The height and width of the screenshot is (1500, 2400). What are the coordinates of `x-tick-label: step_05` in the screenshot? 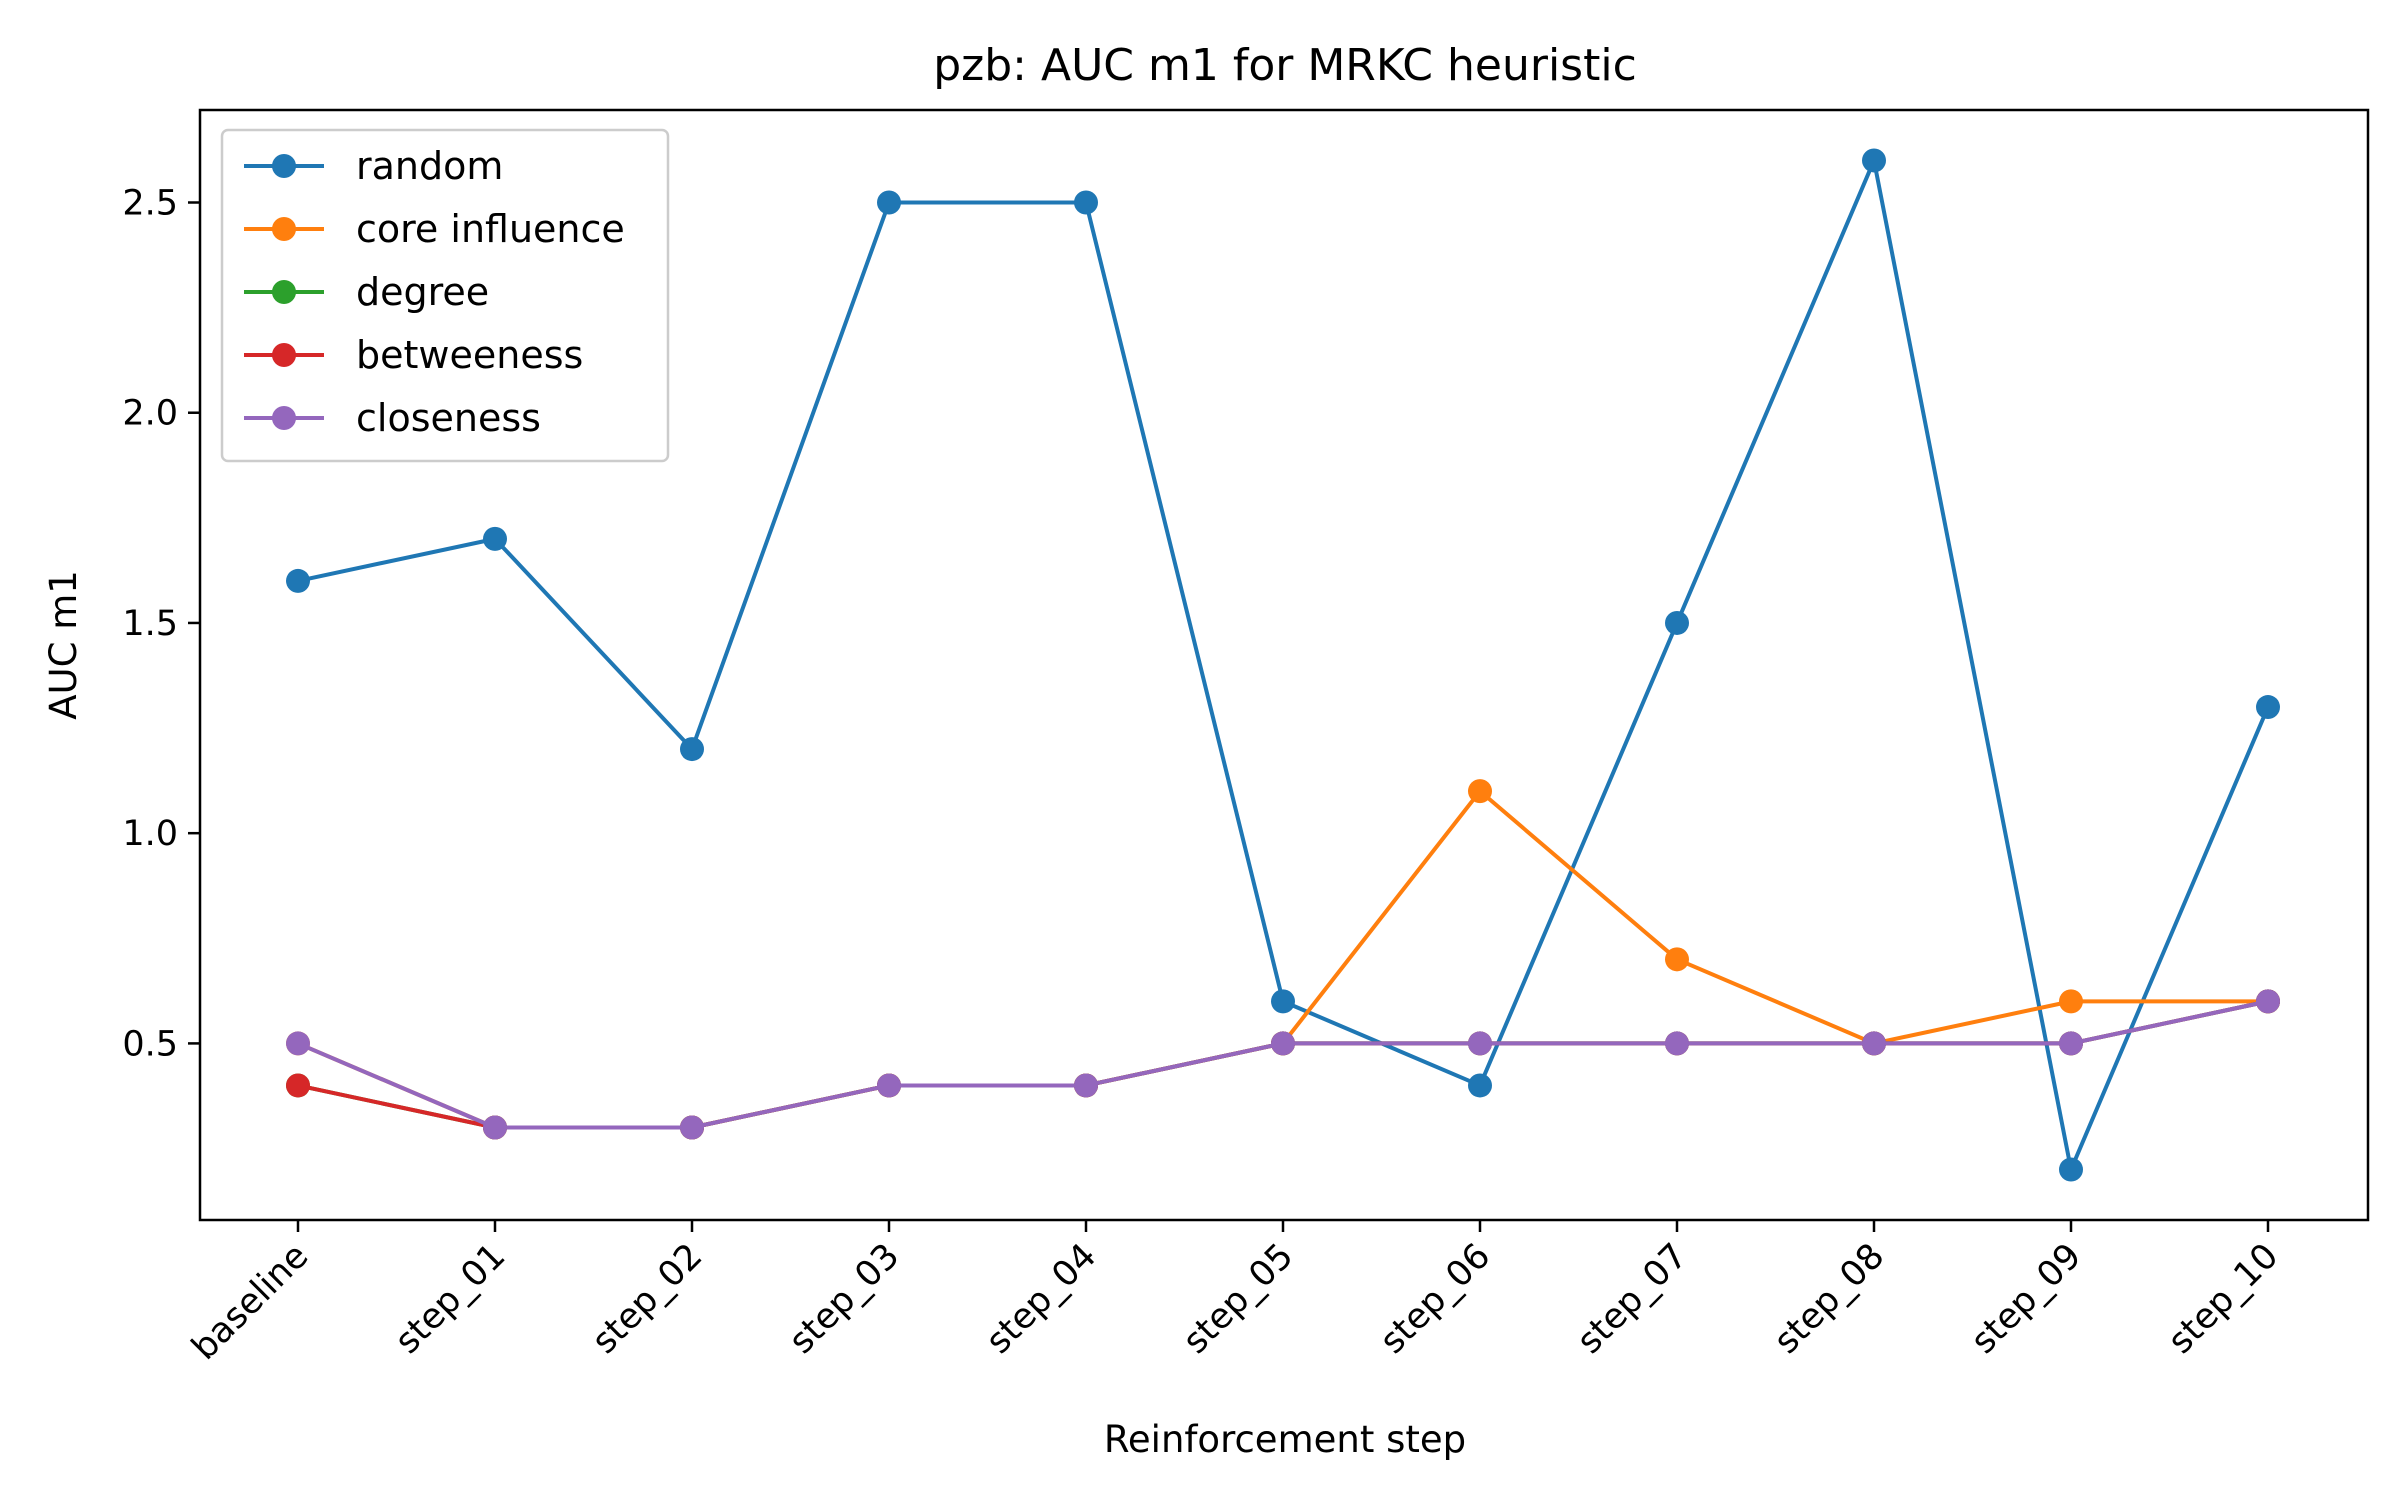 It's located at (1239, 1299).